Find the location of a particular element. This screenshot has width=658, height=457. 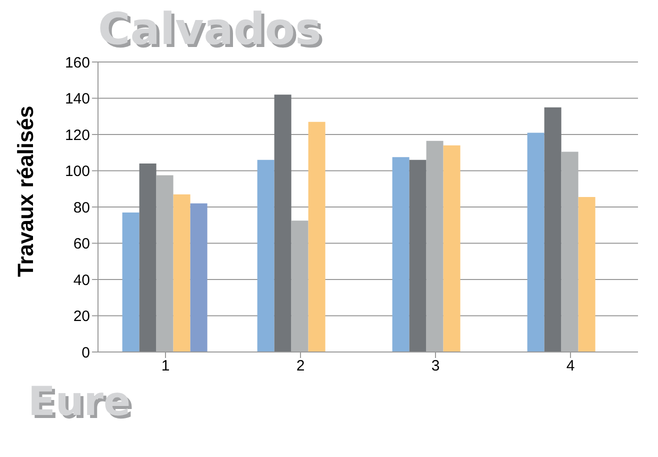

y-tick-label: 160 is located at coordinates (77, 63).